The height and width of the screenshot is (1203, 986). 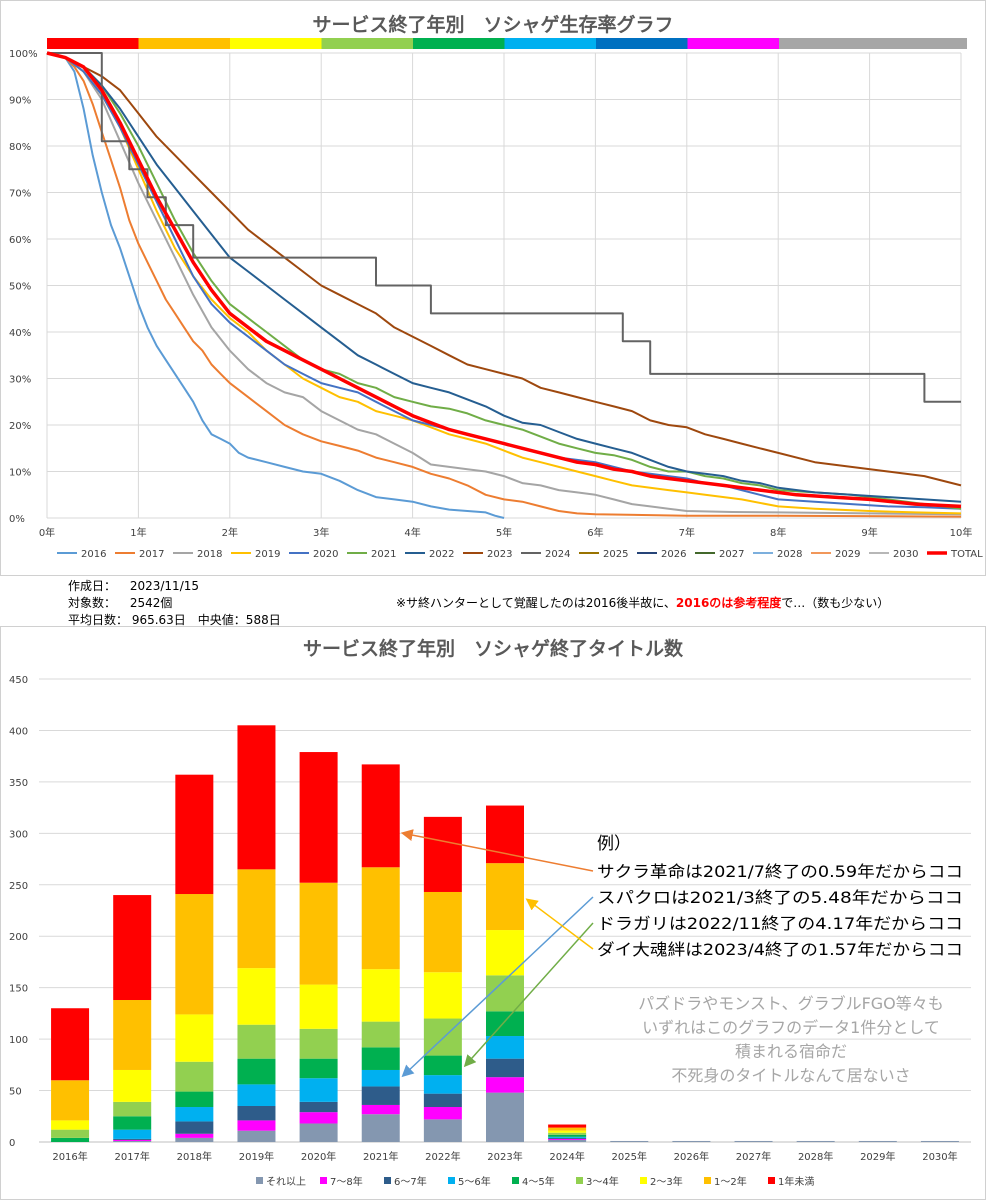 What do you see at coordinates (753, 1156) in the screenshot?
I see `x-tick-label: 2027年` at bounding box center [753, 1156].